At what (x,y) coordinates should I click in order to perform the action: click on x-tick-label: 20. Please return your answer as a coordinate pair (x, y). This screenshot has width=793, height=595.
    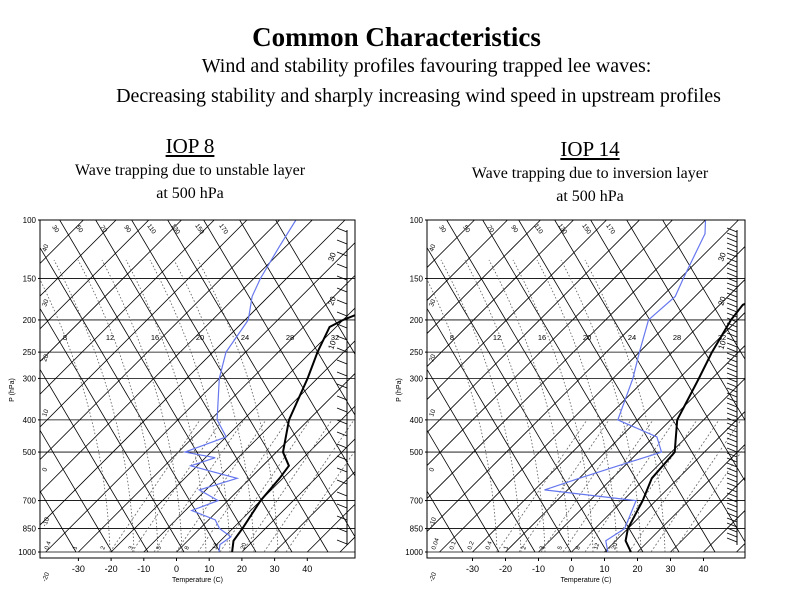
    Looking at the image, I should click on (242, 569).